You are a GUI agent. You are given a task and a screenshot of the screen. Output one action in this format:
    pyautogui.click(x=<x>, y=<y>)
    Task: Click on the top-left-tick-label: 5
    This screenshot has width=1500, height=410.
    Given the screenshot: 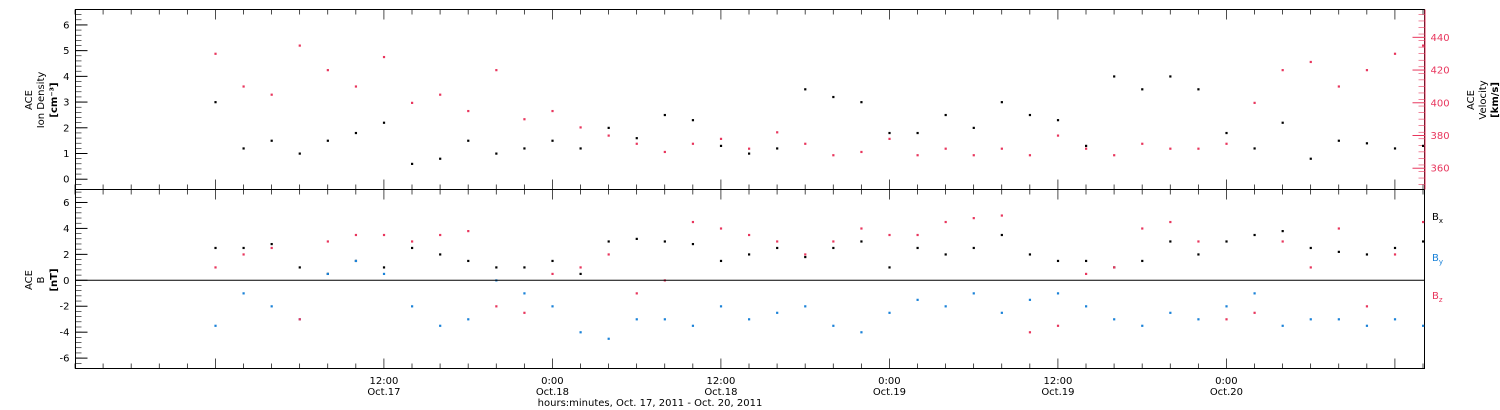 What is the action you would take?
    pyautogui.click(x=66, y=51)
    